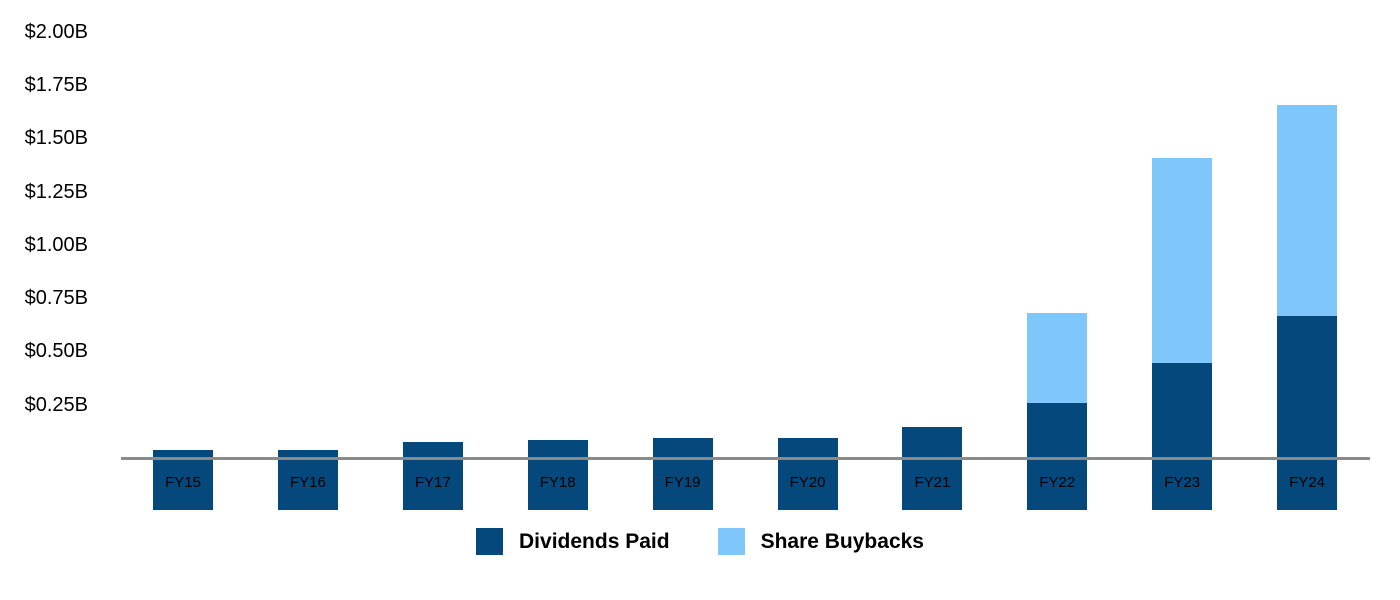 The height and width of the screenshot is (600, 1400). I want to click on legend-label: Dividends Paid, so click(594, 541).